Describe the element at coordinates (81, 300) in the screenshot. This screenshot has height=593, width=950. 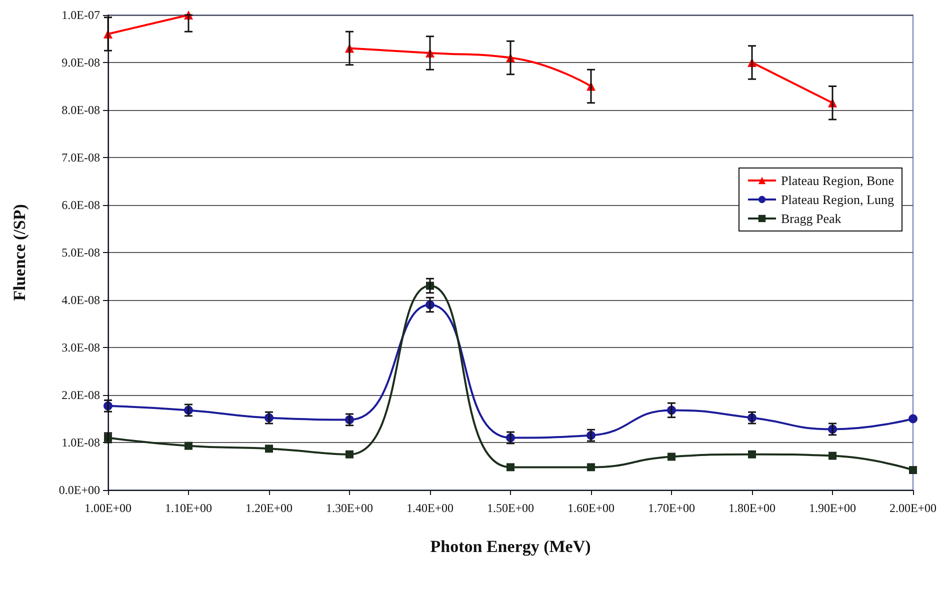
I see `y-tick-label: 4.0E-08` at that location.